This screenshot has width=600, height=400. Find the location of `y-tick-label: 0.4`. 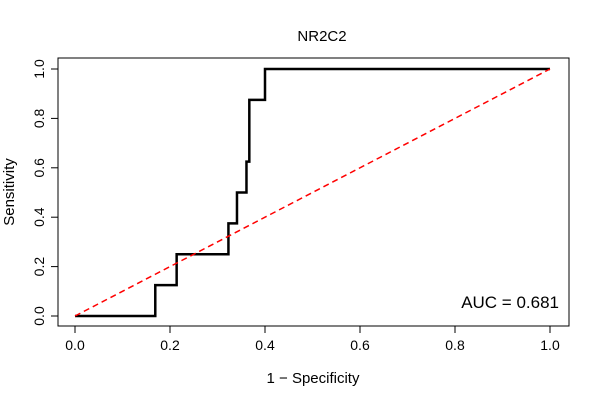

y-tick-label: 0.4 is located at coordinates (39, 217).